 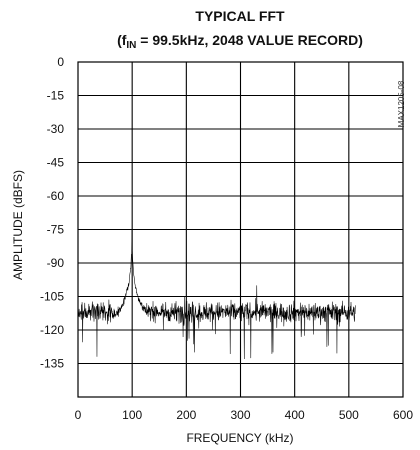 What do you see at coordinates (349, 415) in the screenshot?
I see `x-tick-label: 500` at bounding box center [349, 415].